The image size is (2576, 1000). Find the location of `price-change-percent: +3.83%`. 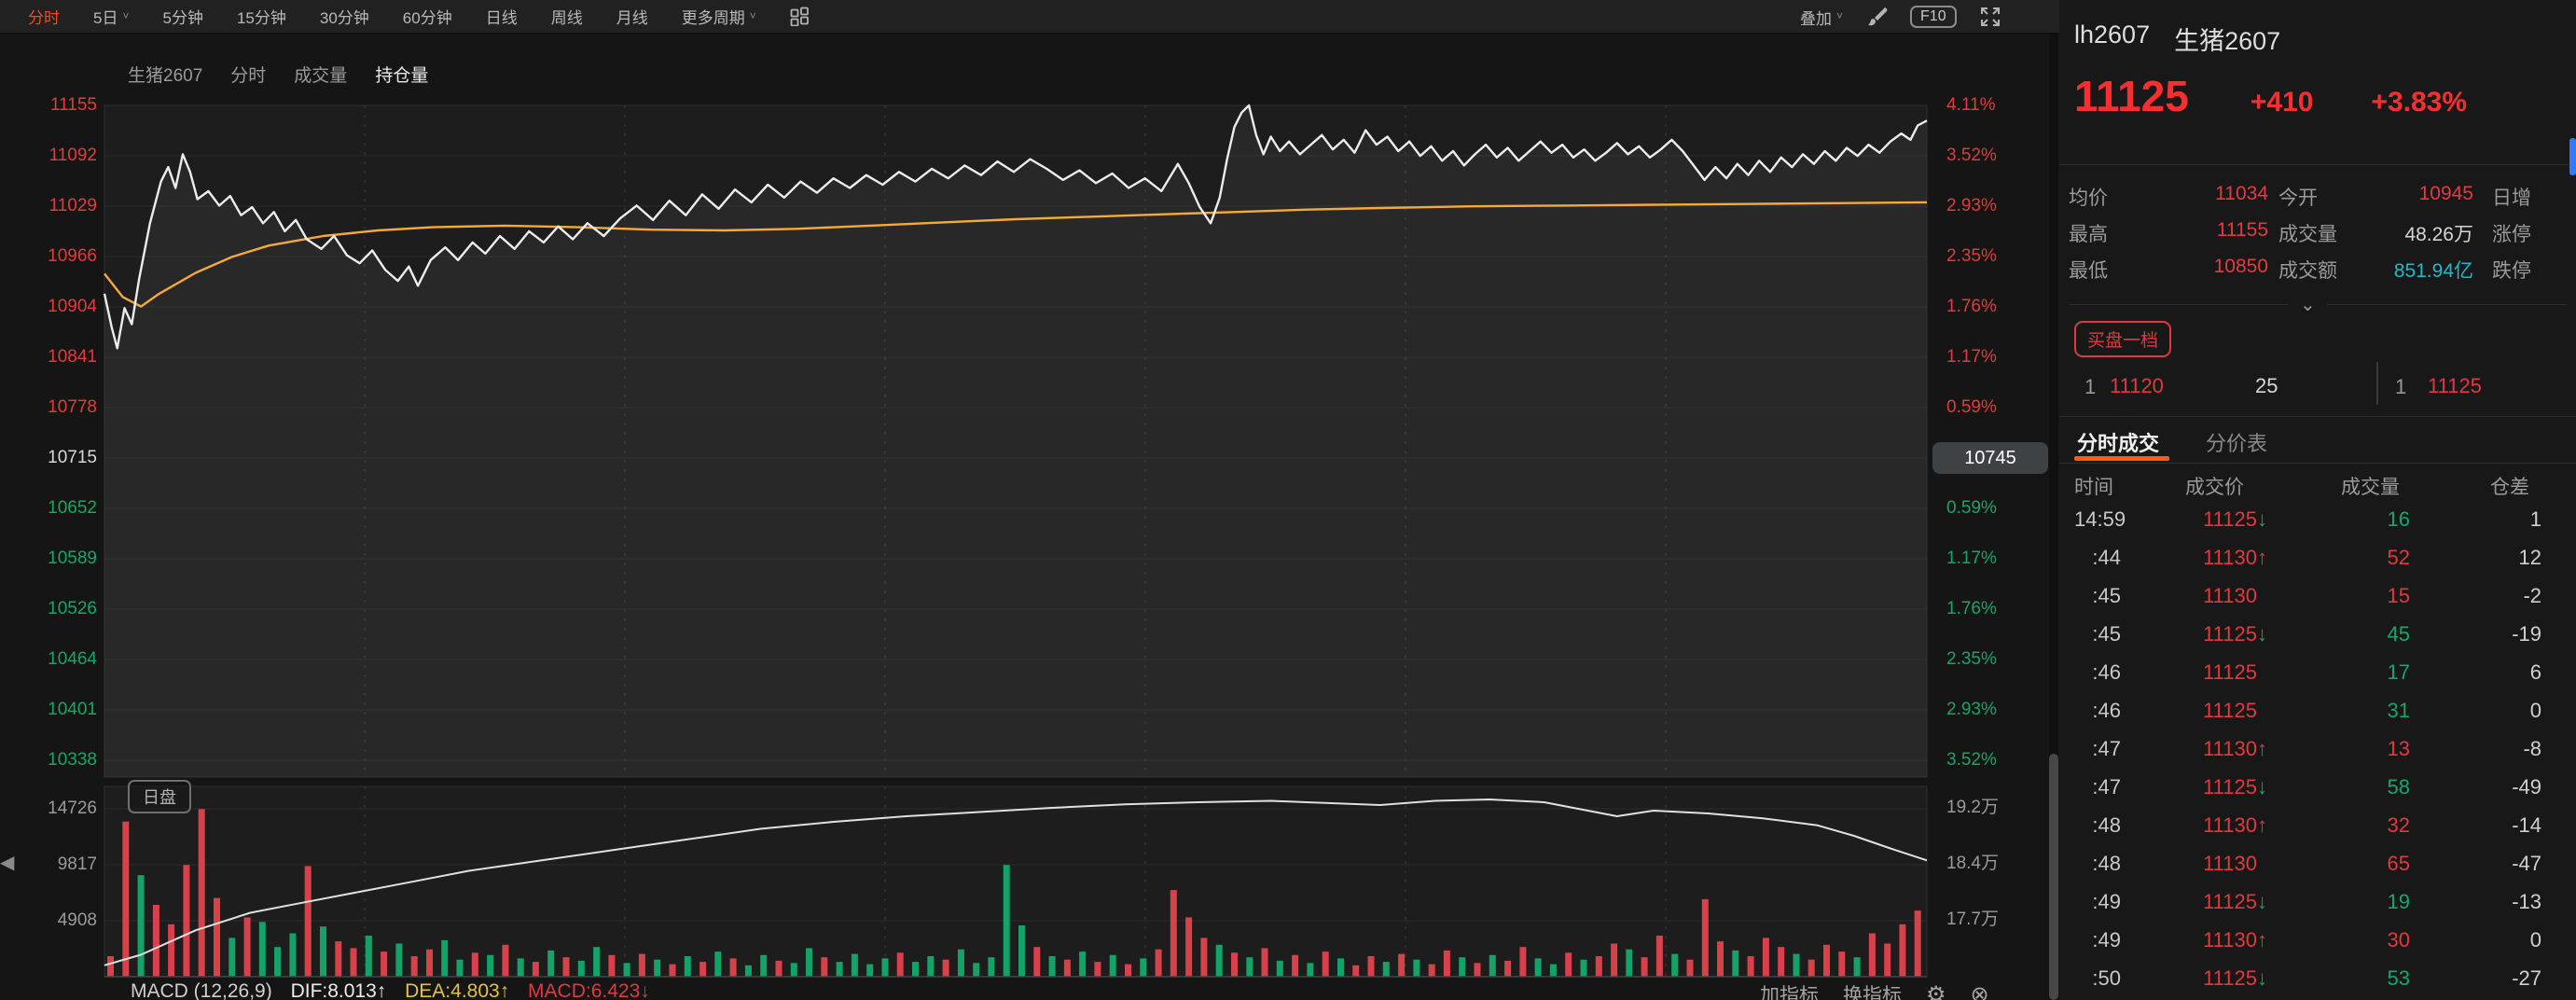

price-change-percent: +3.83% is located at coordinates (2419, 103).